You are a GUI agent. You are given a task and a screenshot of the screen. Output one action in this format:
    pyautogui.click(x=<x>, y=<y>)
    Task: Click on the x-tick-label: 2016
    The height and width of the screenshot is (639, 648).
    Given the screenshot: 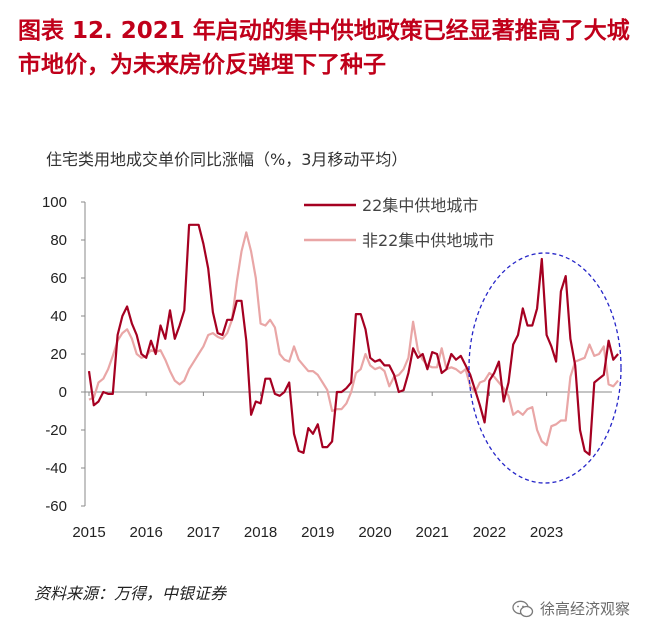 What is the action you would take?
    pyautogui.click(x=146, y=532)
    